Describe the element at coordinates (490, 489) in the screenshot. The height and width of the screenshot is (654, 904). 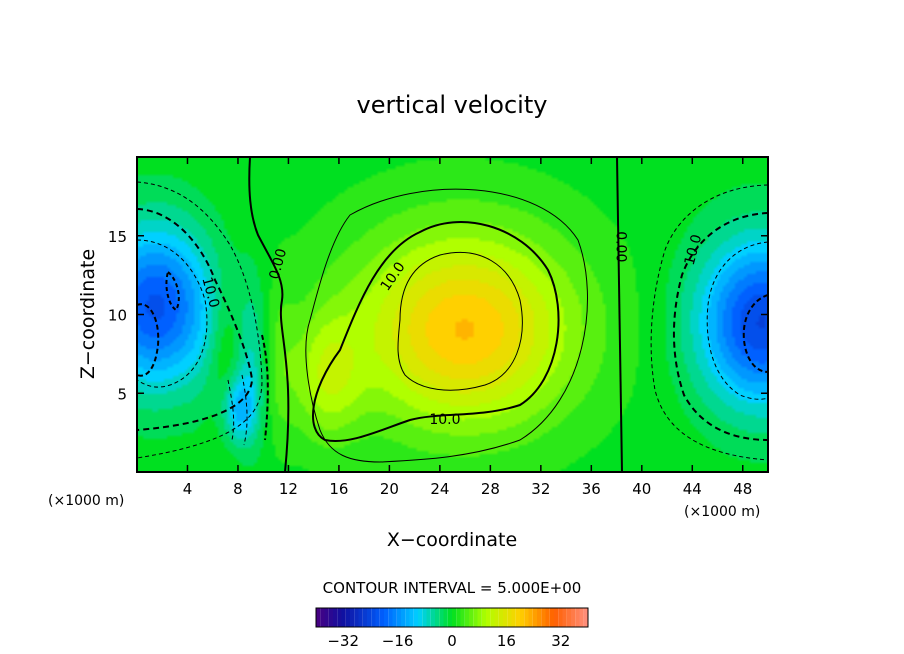
I see `x-tick-label: 28` at that location.